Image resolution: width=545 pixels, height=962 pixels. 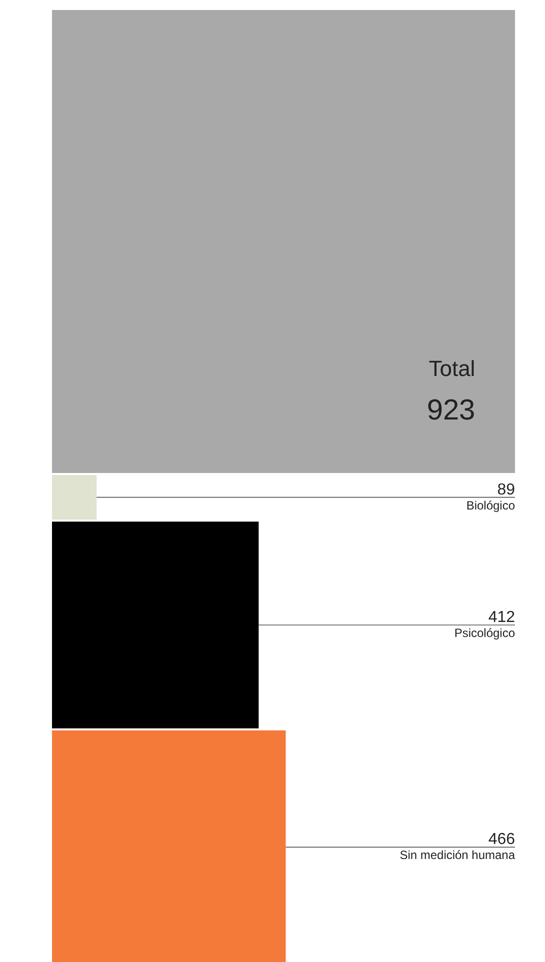 What do you see at coordinates (458, 855) in the screenshot?
I see `category-label: Sin medición humana` at bounding box center [458, 855].